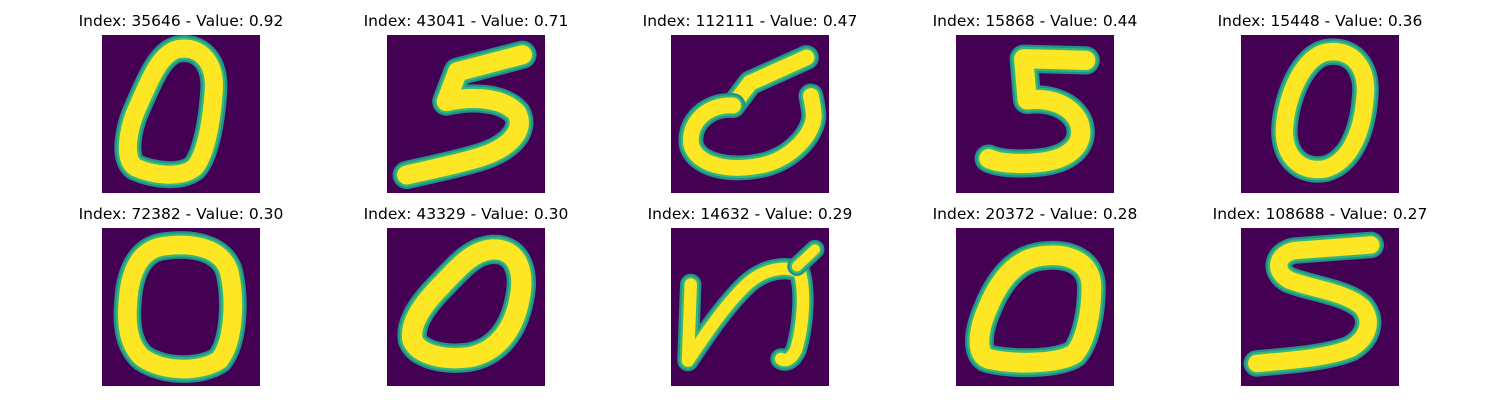 The height and width of the screenshot is (400, 1500). I want to click on digit-panel: Index: 108688 - Value: 0.27, so click(1320, 301).